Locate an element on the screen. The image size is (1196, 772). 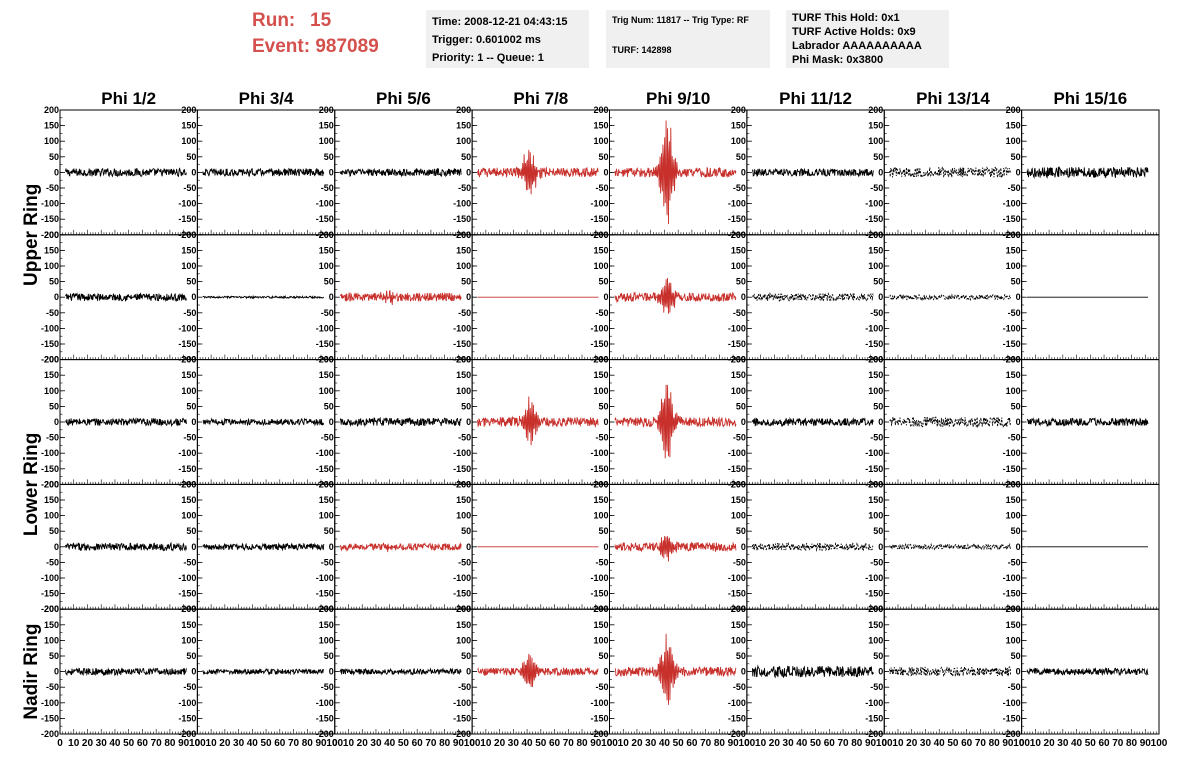
x-tick-label: 60 is located at coordinates (280, 743).